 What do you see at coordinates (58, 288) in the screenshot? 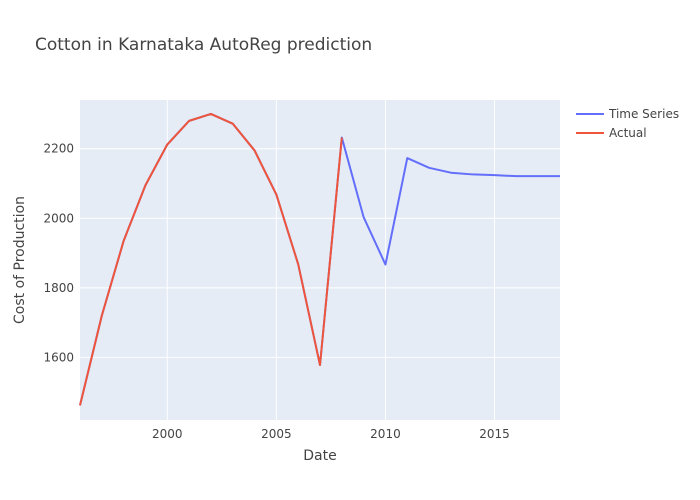
I see `y-tick-label: 1800` at bounding box center [58, 288].